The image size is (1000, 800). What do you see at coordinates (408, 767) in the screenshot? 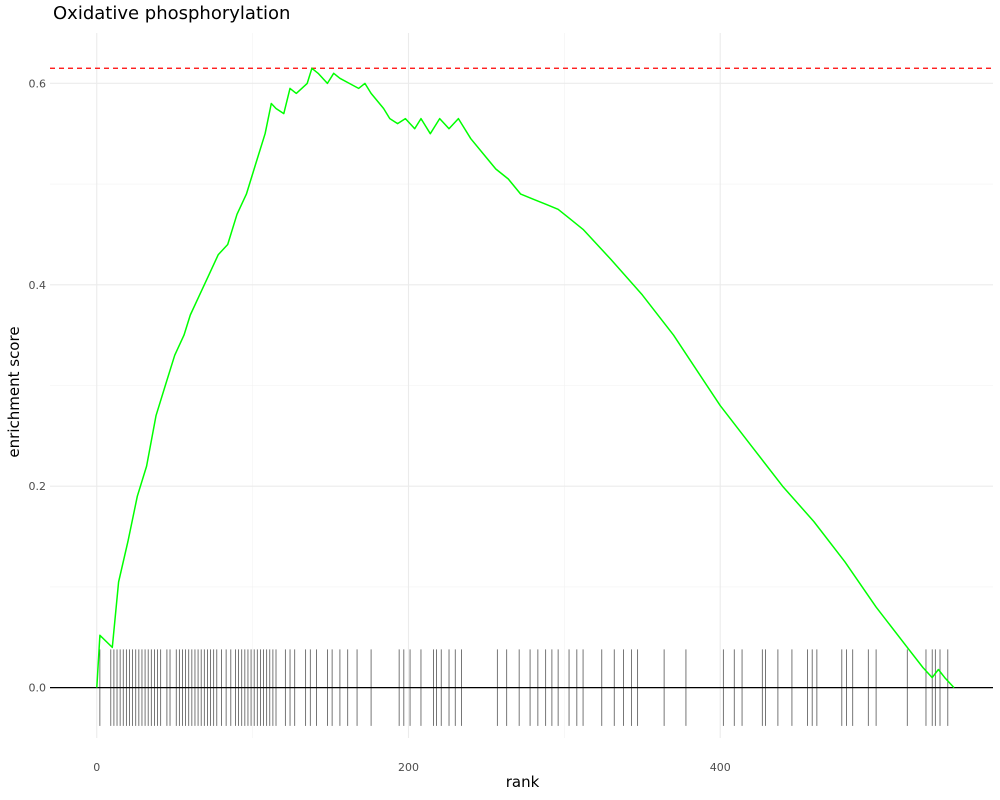
I see `x-tick-label: 200` at bounding box center [408, 767].